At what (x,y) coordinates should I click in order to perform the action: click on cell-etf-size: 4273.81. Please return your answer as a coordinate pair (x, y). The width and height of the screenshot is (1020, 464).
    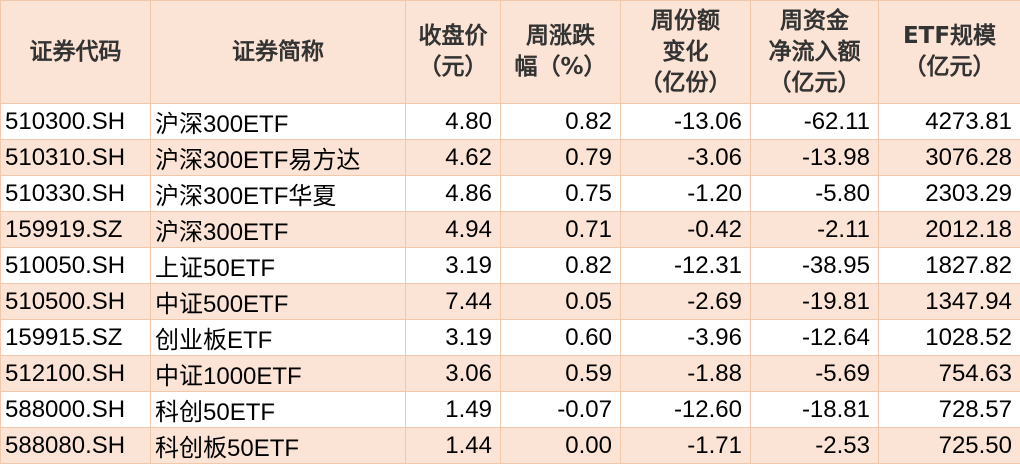
    Looking at the image, I should click on (949, 122).